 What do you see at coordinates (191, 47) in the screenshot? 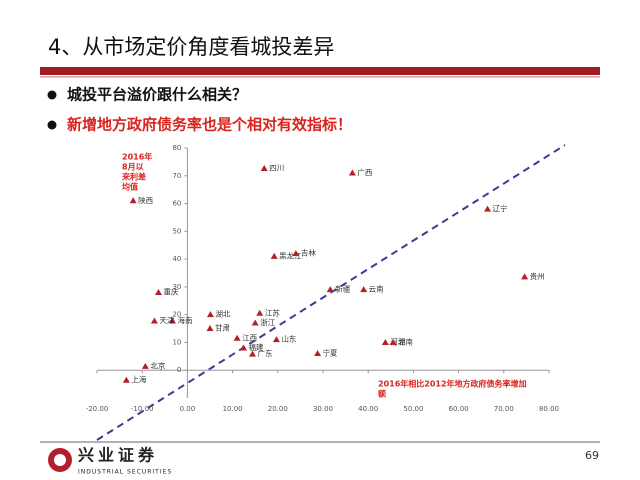
I see `slide-title: 4、从市场定价角度看城投差异` at bounding box center [191, 47].